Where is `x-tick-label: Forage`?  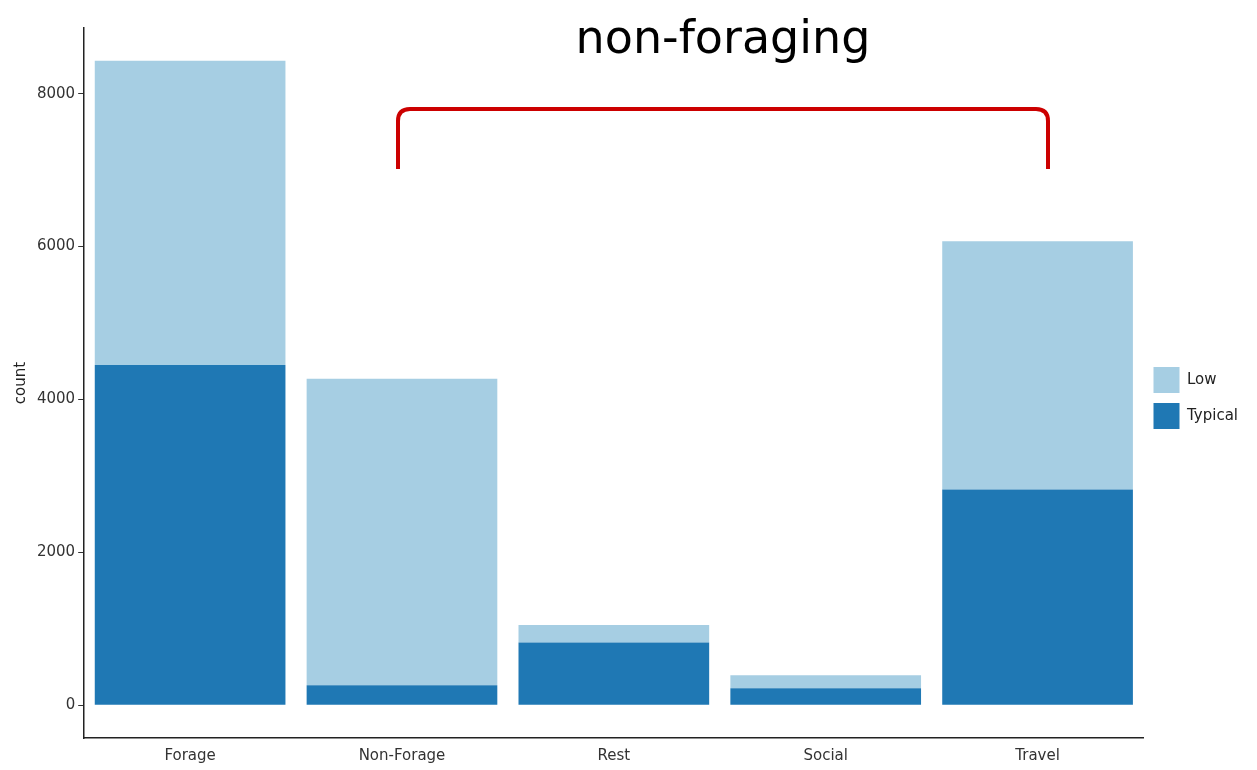
x-tick-label: Forage is located at coordinates (190, 754).